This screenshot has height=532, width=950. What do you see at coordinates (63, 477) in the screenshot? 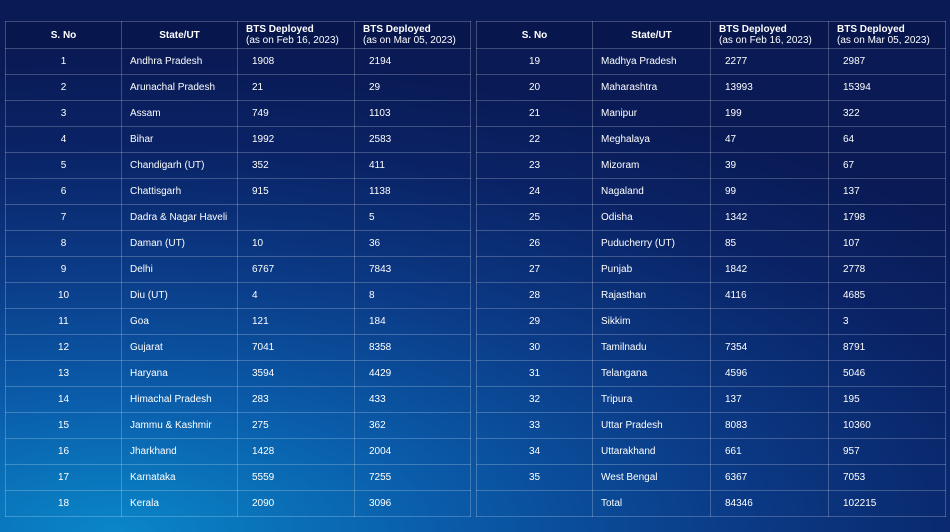
I see `cell-sno: 17` at bounding box center [63, 477].